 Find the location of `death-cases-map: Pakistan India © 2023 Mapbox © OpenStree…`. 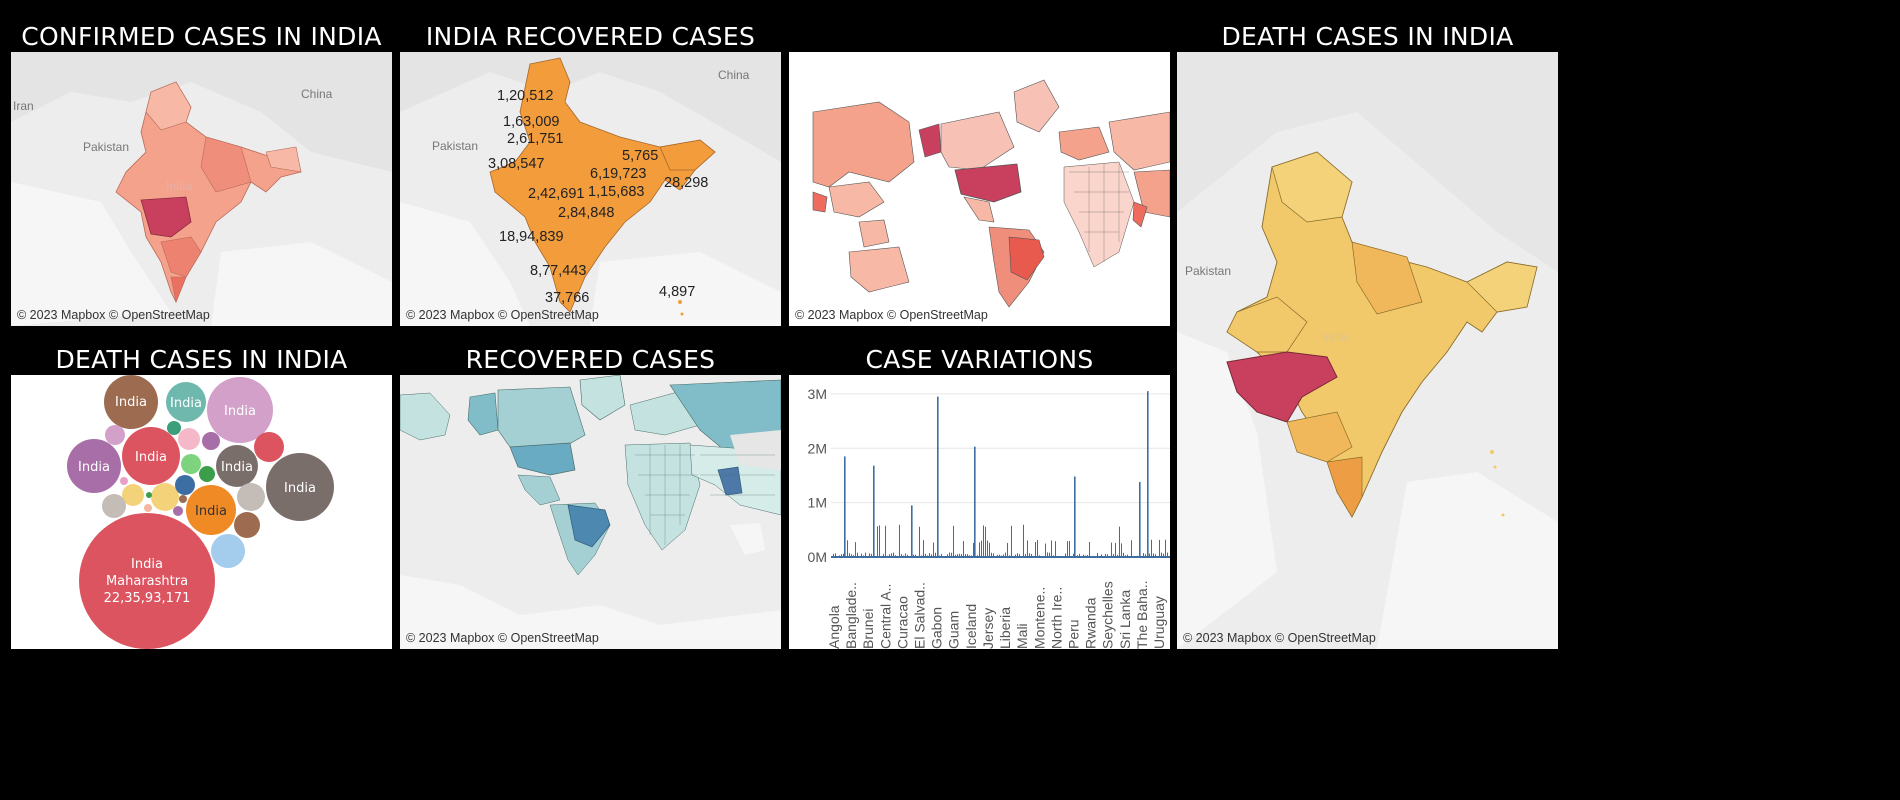

death-cases-map: Pakistan India © 2023 Mapbox © OpenStree… is located at coordinates (1367, 350).